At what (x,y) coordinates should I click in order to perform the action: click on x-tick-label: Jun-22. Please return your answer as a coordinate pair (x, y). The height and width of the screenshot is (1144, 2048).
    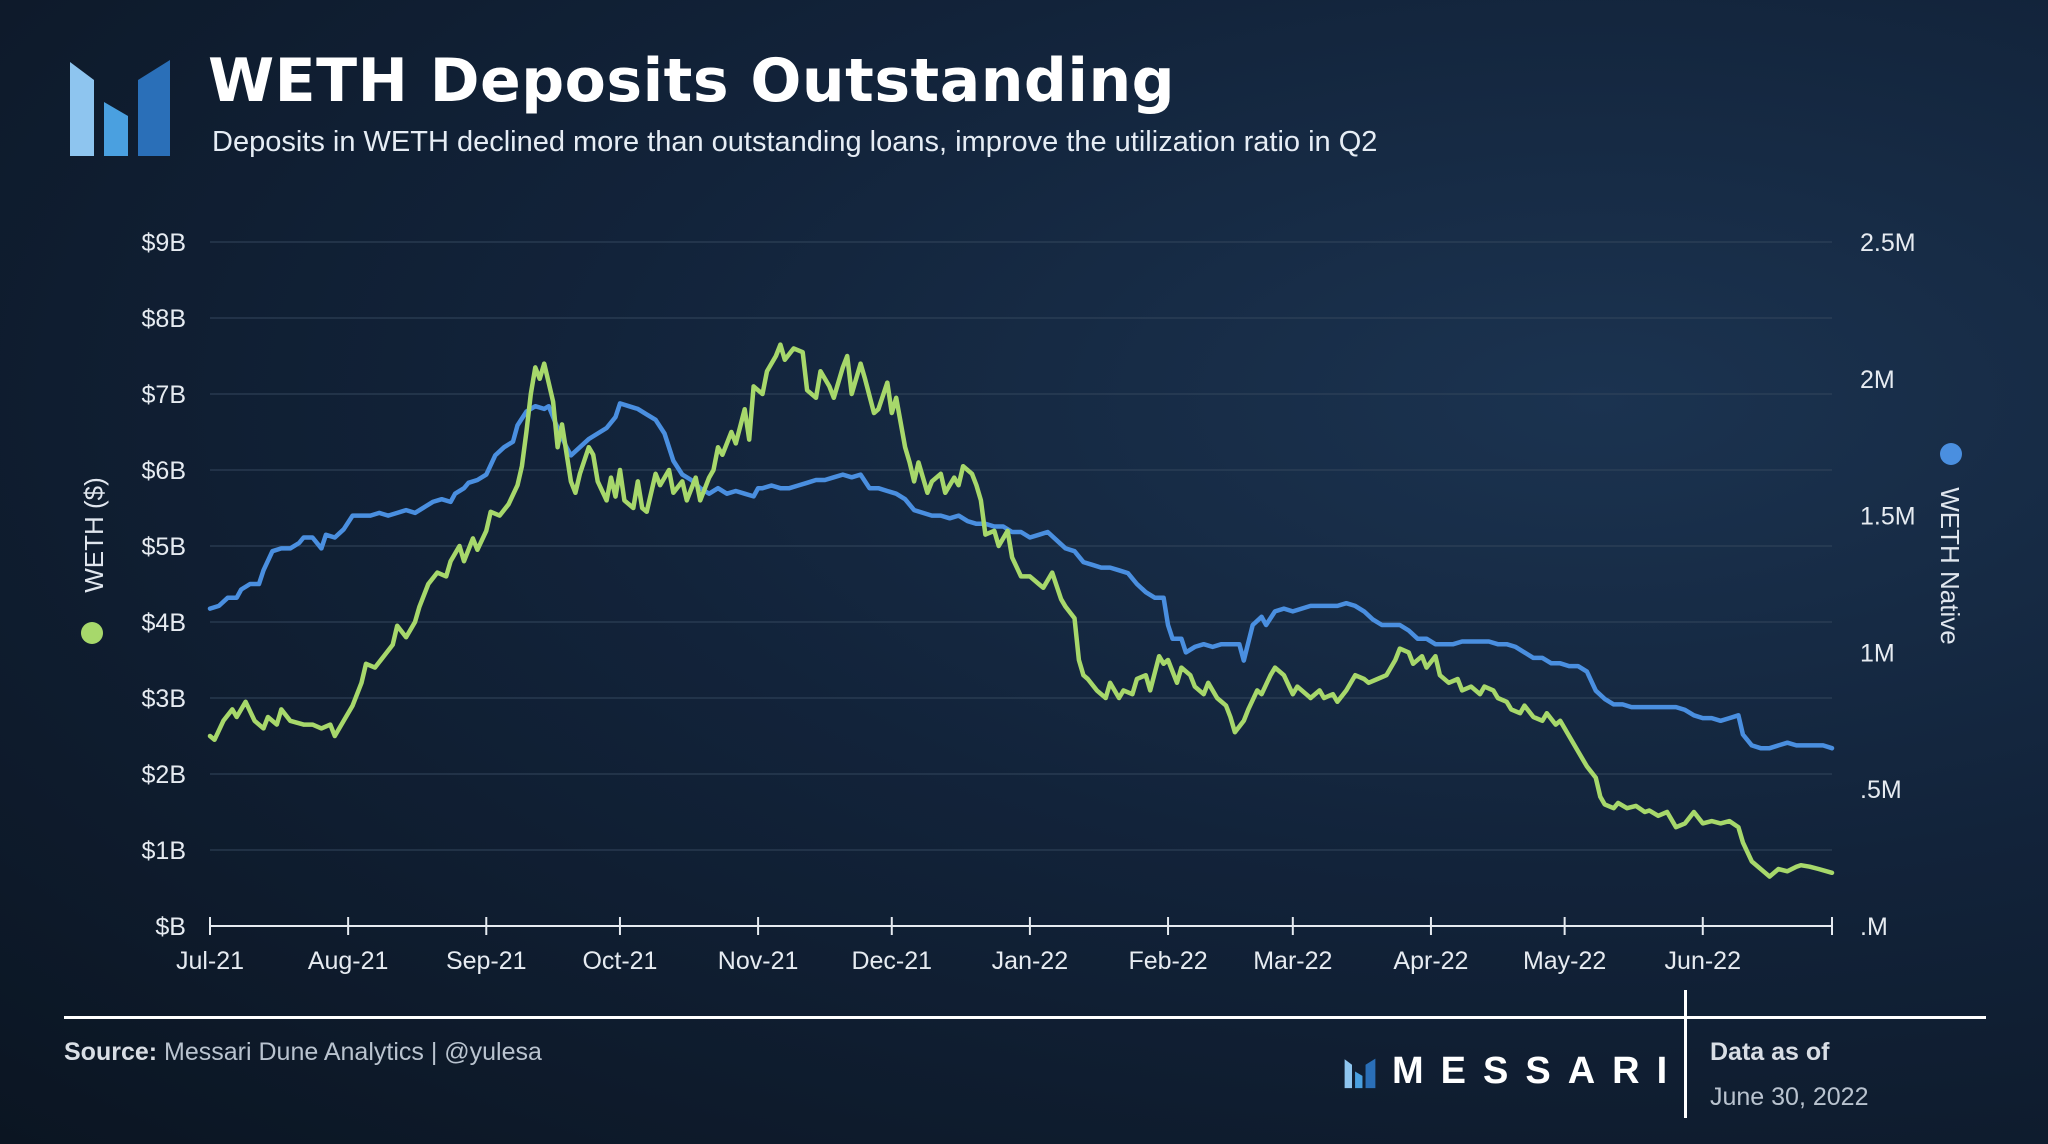
    Looking at the image, I should click on (1703, 961).